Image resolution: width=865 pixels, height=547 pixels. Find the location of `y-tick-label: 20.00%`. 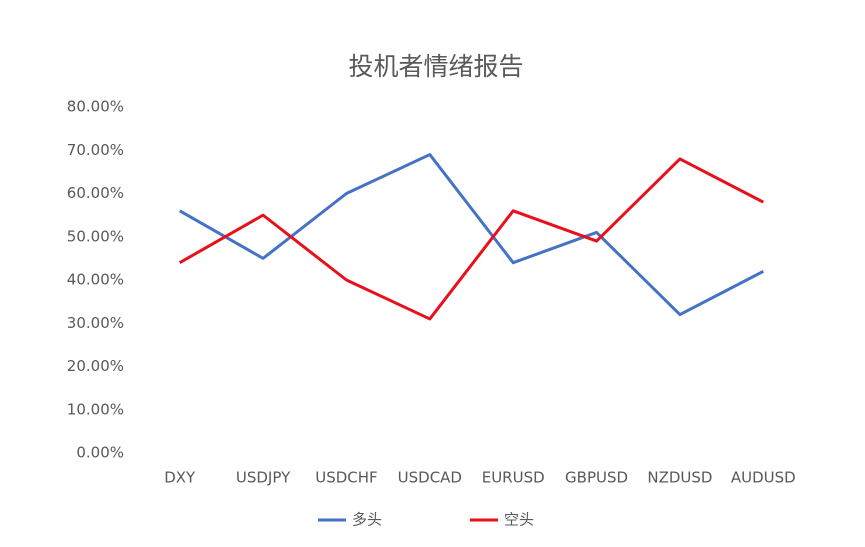

y-tick-label: 20.00% is located at coordinates (95, 366).